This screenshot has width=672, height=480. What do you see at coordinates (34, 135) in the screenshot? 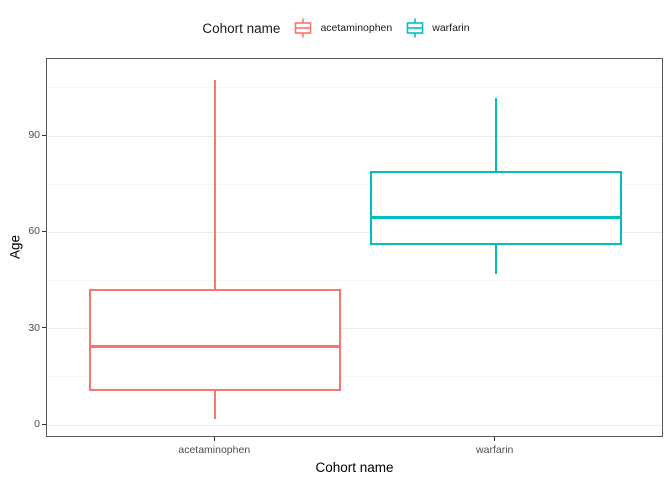
I see `y-tick-label: 90` at bounding box center [34, 135].